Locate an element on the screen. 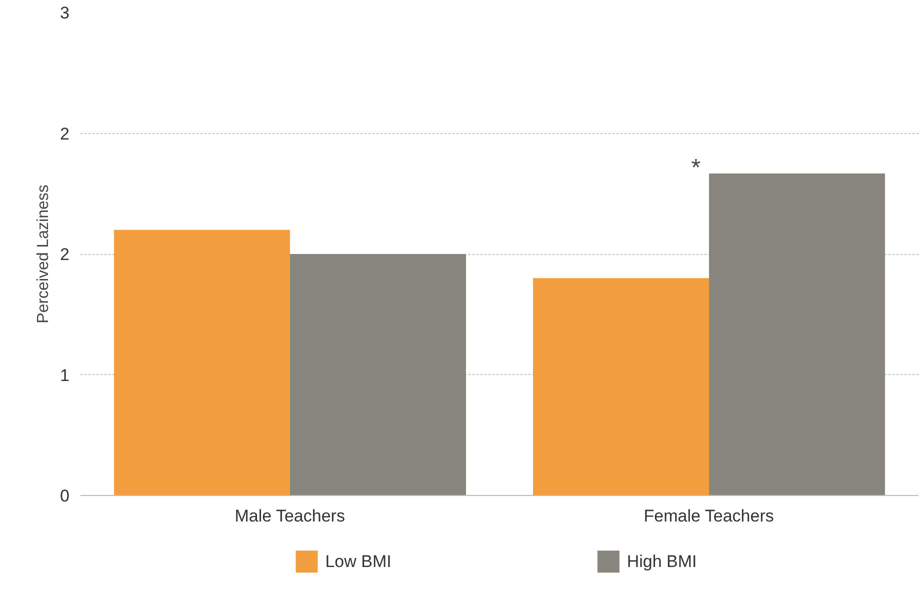  x-tick-label: Female Teachers is located at coordinates (709, 516).